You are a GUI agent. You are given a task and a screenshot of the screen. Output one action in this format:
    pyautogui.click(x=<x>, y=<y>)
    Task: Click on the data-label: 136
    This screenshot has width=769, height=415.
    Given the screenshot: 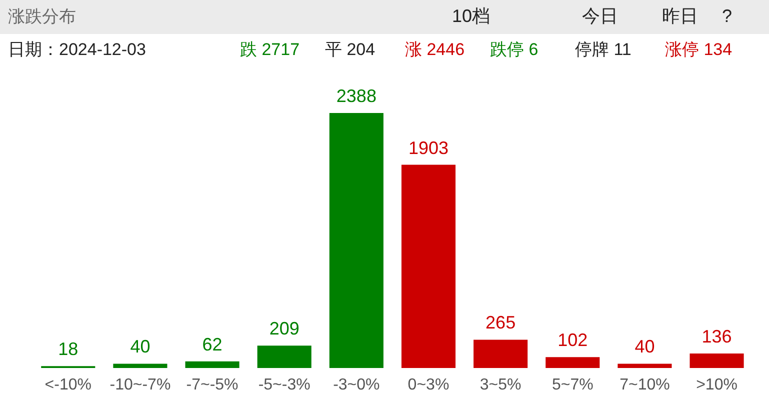 What is the action you would take?
    pyautogui.click(x=717, y=336)
    